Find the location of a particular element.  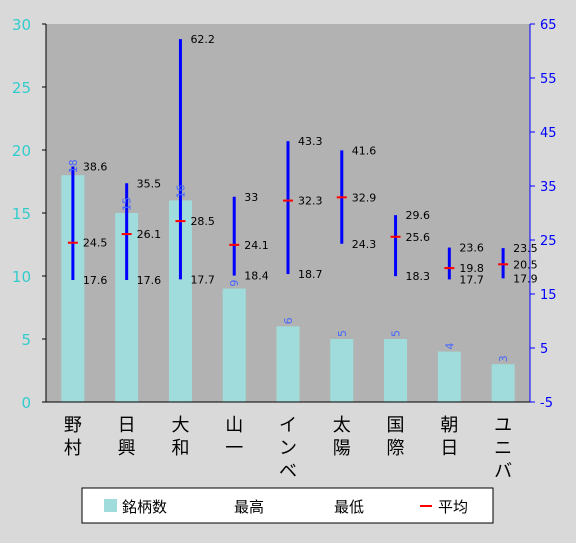

category-label-char: ユ is located at coordinates (503, 425).